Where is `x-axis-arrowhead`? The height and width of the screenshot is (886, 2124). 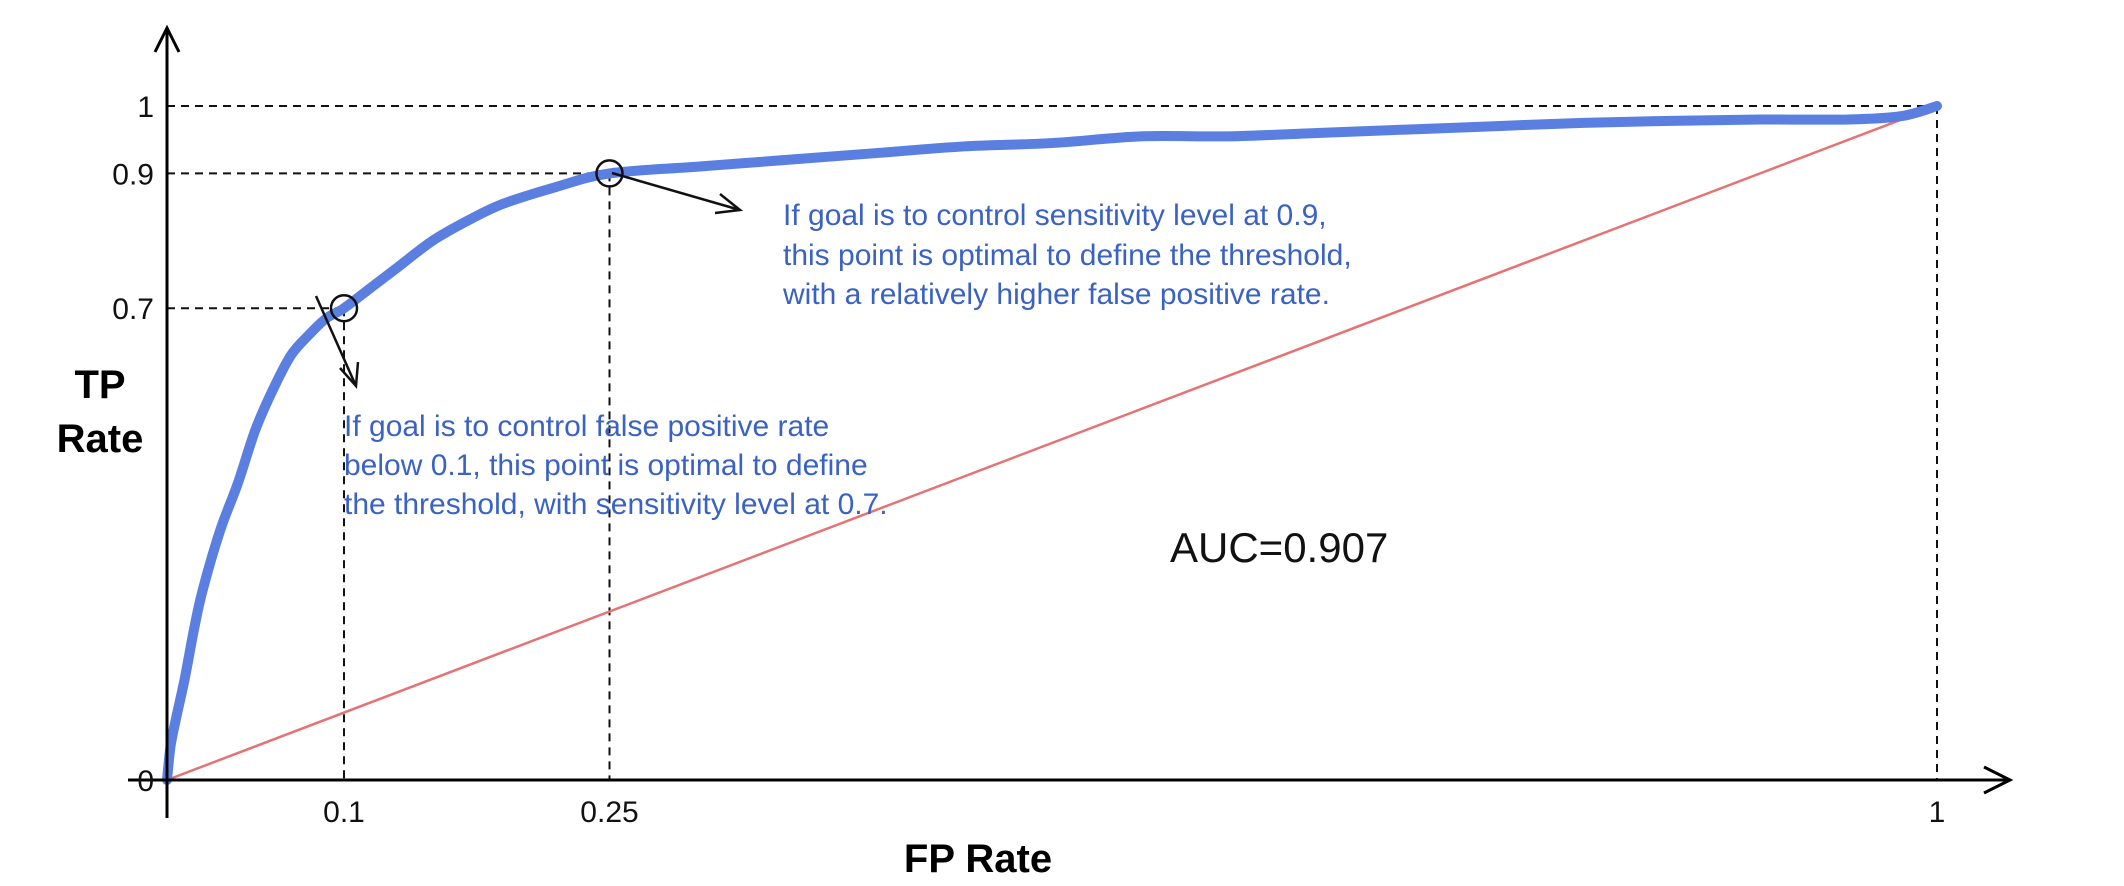
x-axis-arrowhead is located at coordinates (1998, 780).